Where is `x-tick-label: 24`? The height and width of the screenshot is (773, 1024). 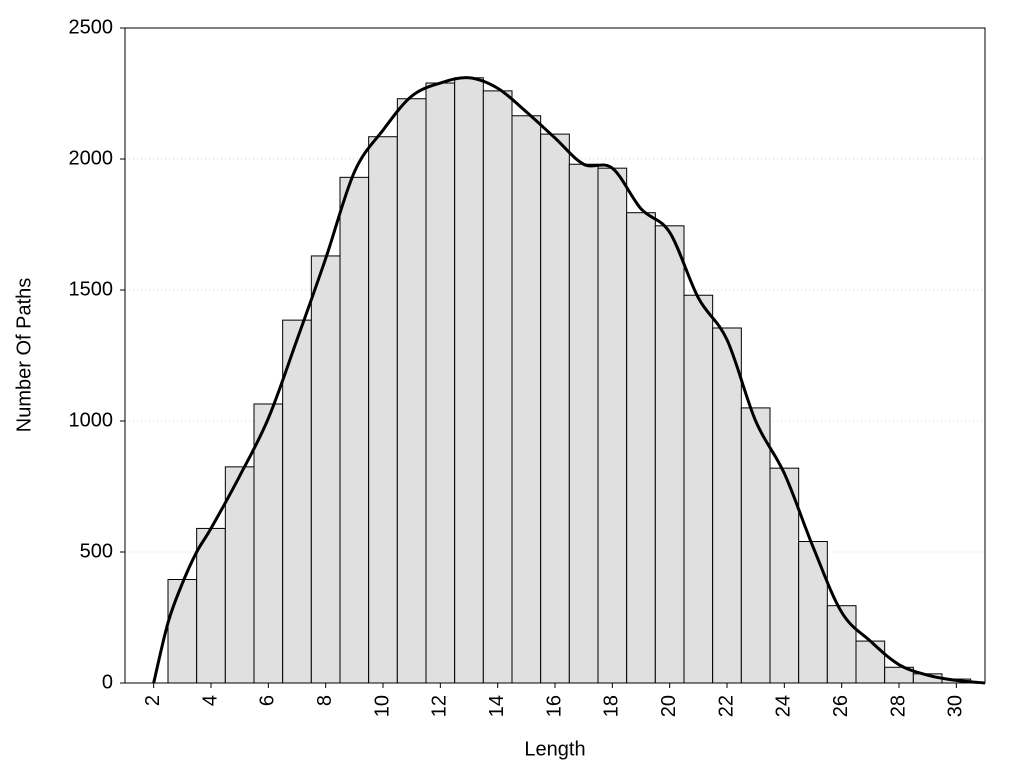 x-tick-label: 24 is located at coordinates (784, 706).